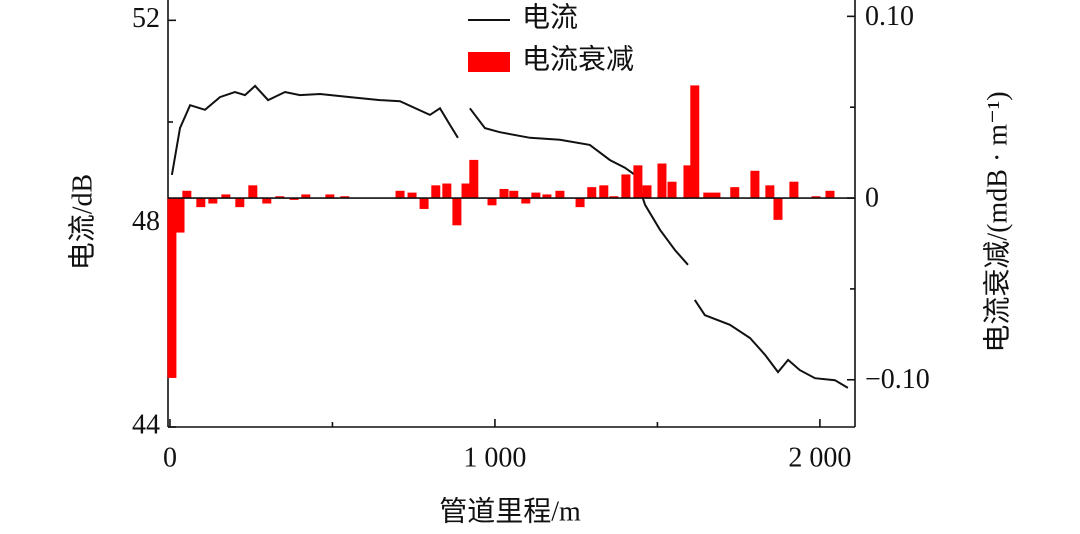 The height and width of the screenshot is (534, 1080). Describe the element at coordinates (889, 16) in the screenshot. I see `y2-tick-label: 0.10` at that location.